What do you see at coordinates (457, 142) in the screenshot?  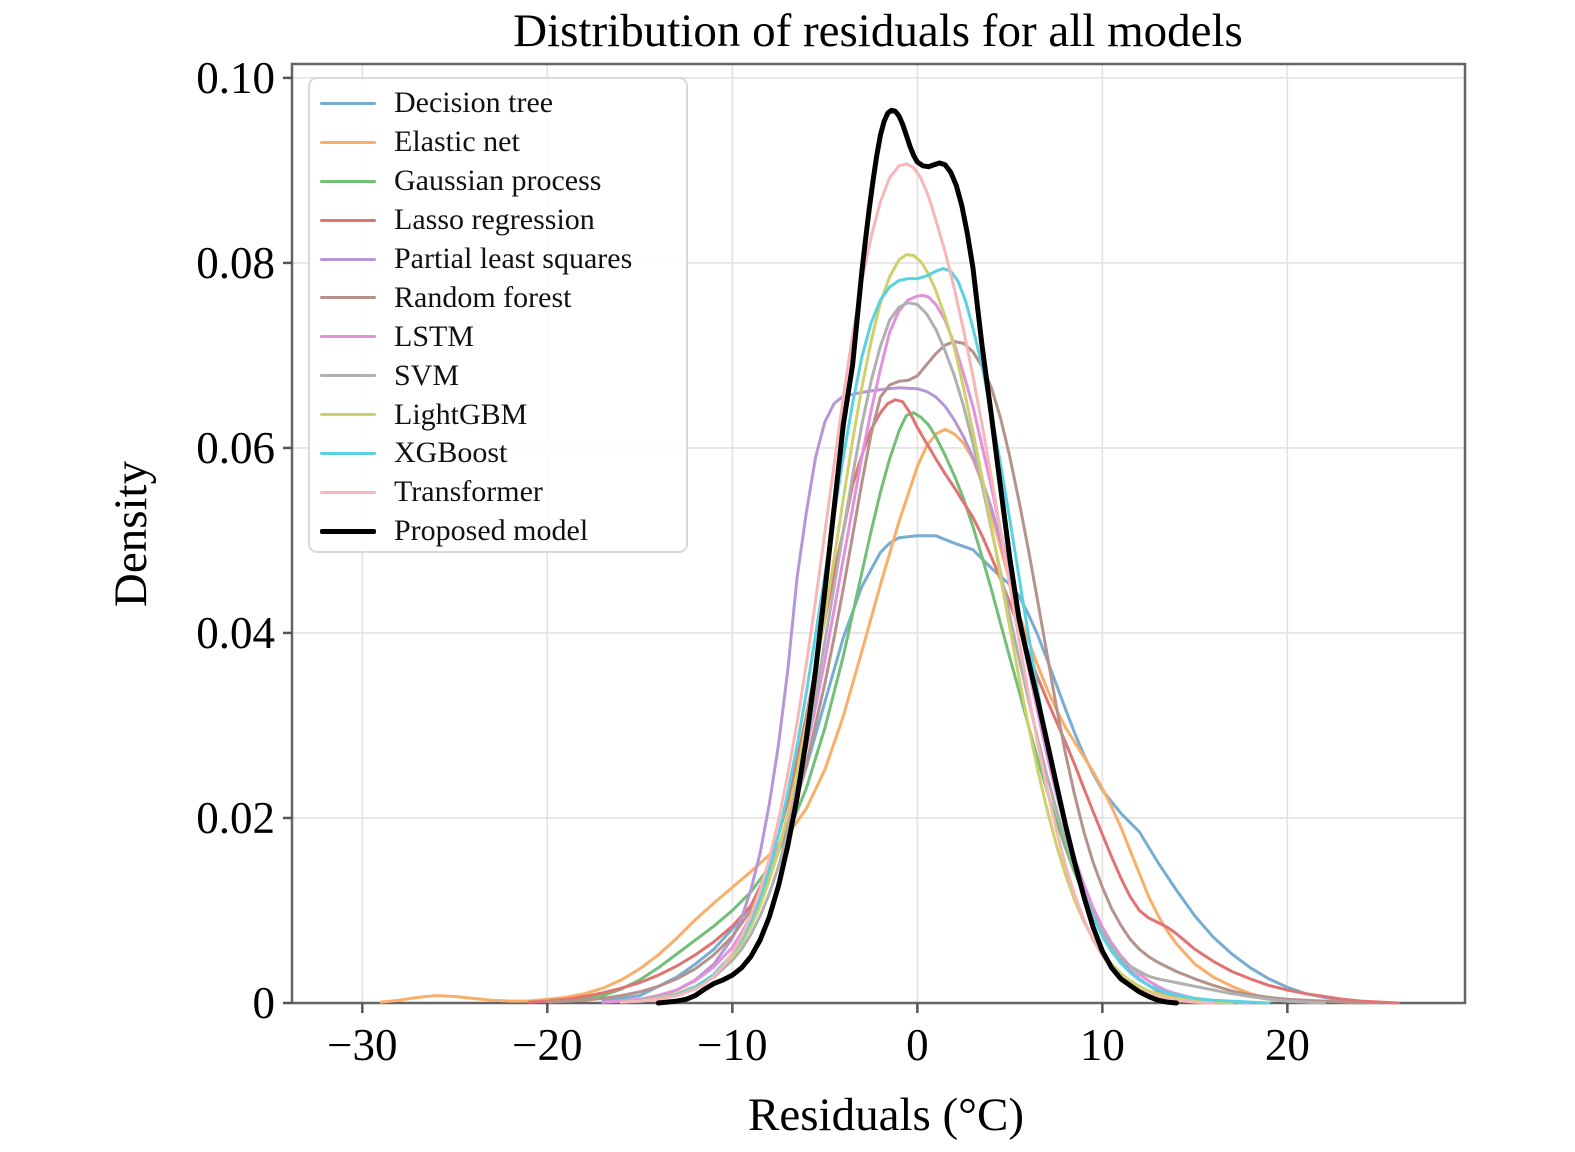 I see `legend-label-elastic-net: Elastic net` at bounding box center [457, 142].